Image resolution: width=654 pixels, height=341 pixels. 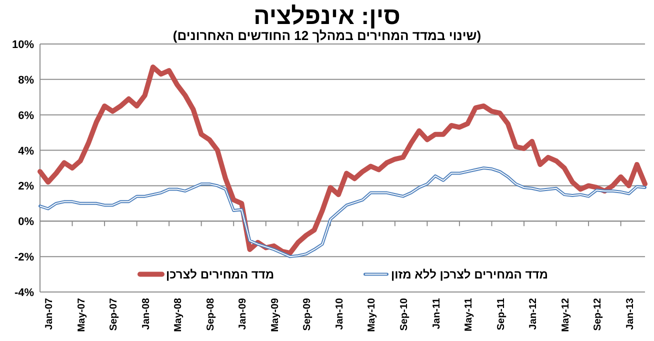 What do you see at coordinates (178, 315) in the screenshot?
I see `xtick: May-08` at bounding box center [178, 315].